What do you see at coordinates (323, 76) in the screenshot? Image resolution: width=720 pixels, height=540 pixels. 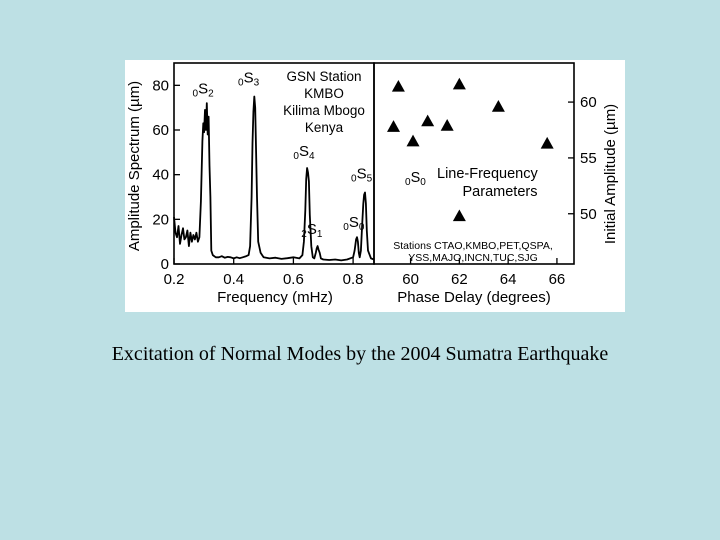 I see `station-line-1: GSN Station` at bounding box center [323, 76].